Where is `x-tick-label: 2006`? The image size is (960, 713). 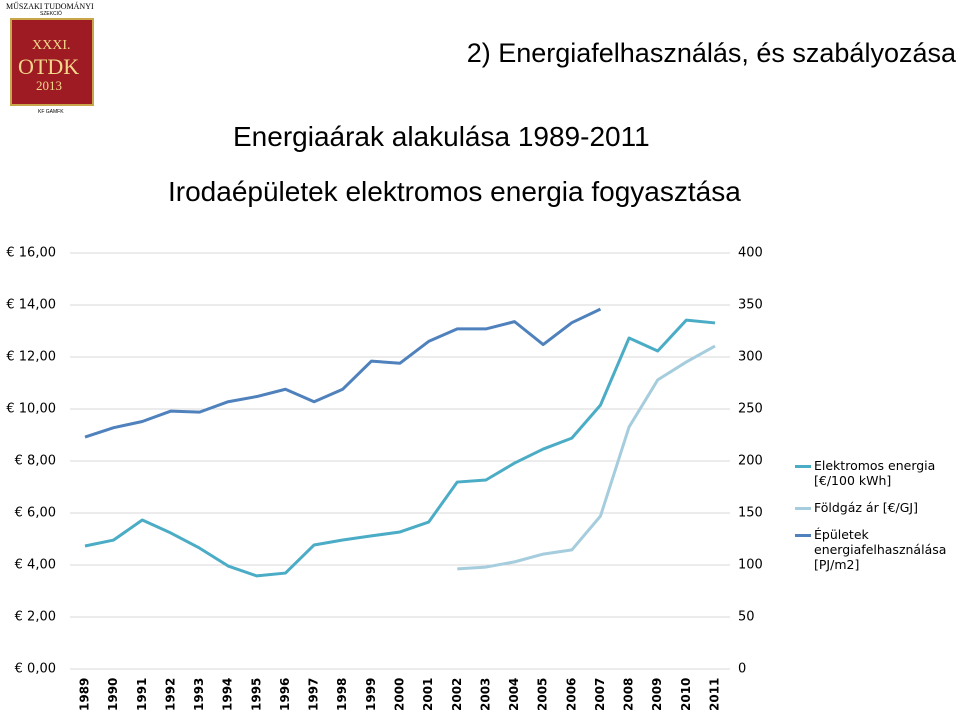 x-tick-label: 2006 is located at coordinates (571, 694).